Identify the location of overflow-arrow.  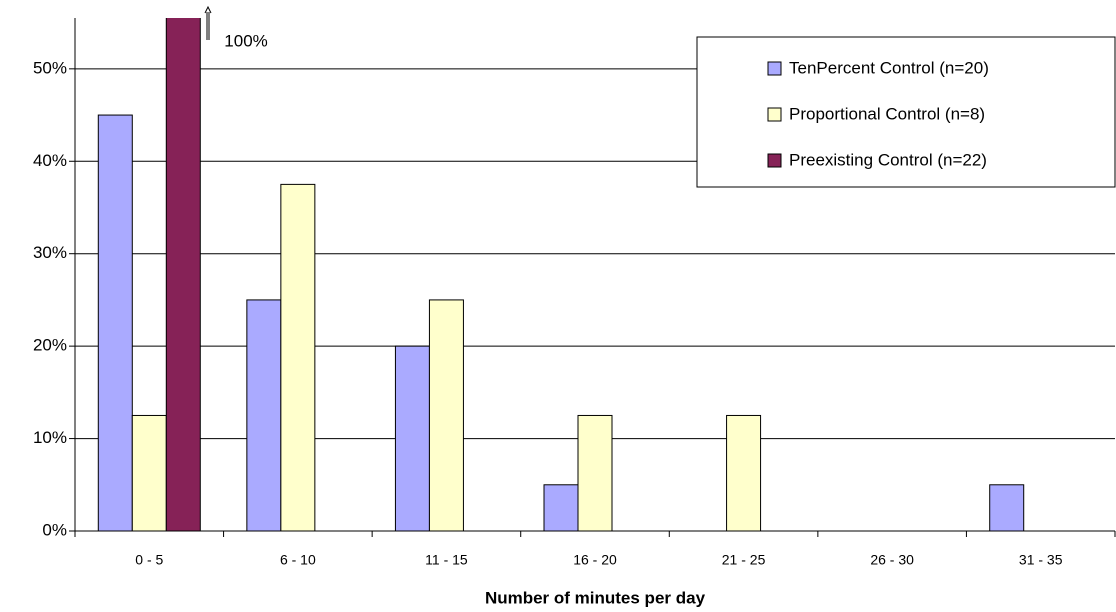
(208, 22).